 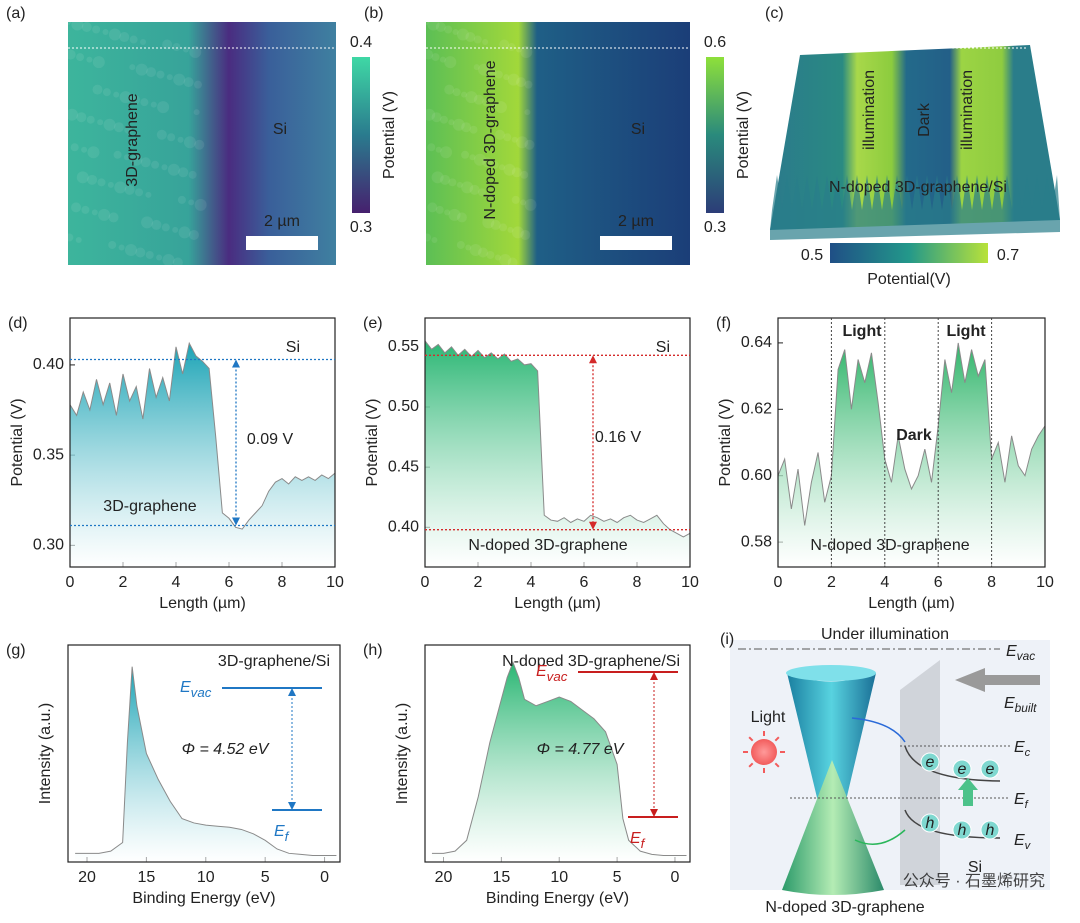 What do you see at coordinates (751, 765) in the screenshot?
I see `sun-ray` at bounding box center [751, 765].